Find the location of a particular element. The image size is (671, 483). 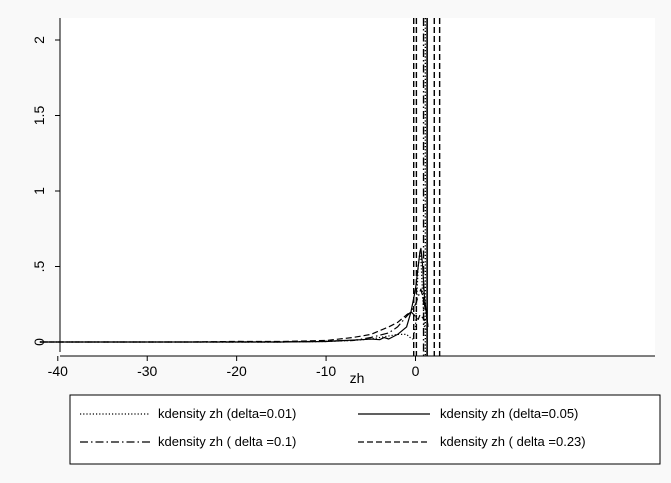

legend-box is located at coordinates (365, 429).